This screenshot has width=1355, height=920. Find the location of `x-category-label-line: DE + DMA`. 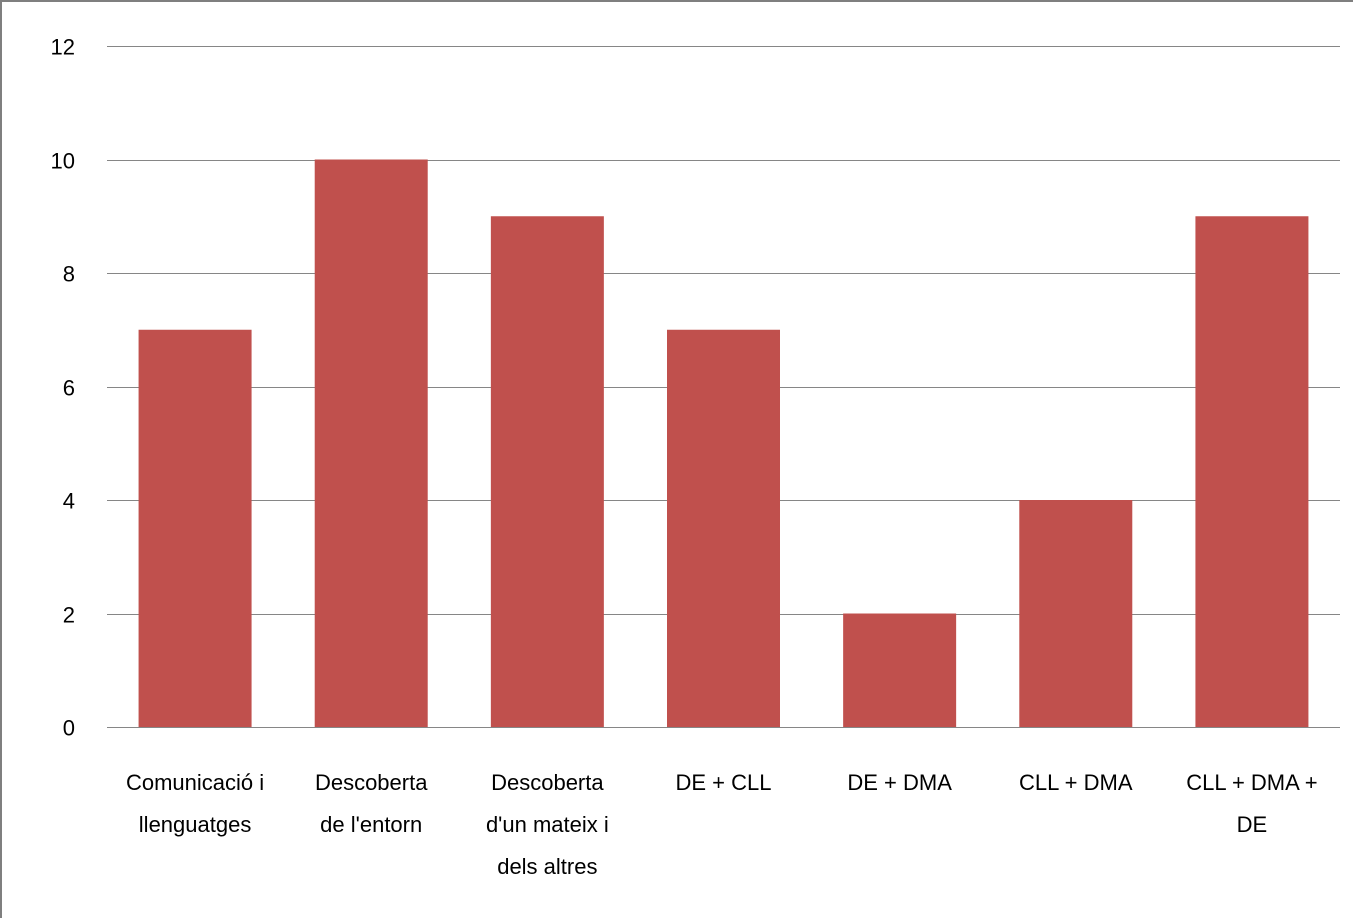

x-category-label-line: DE + DMA is located at coordinates (899, 782).